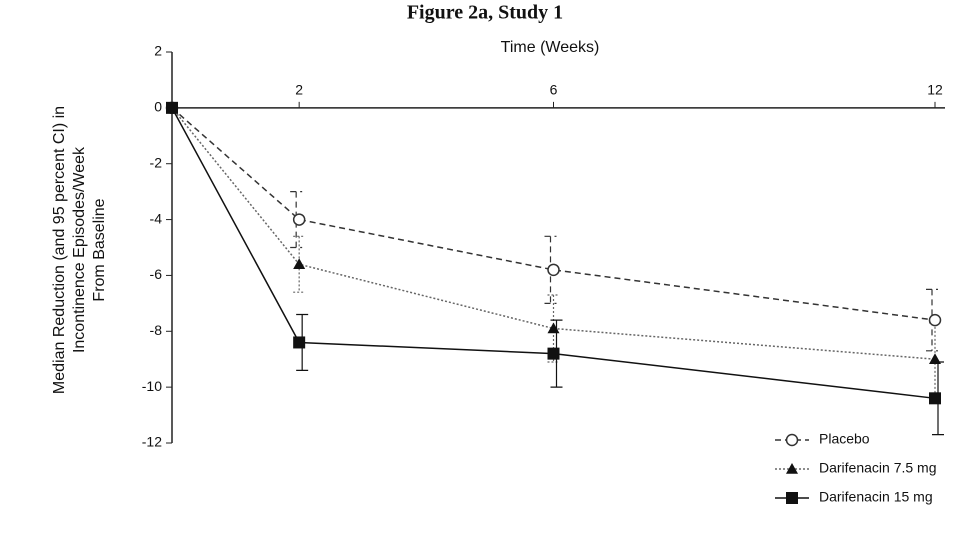  Describe the element at coordinates (878, 468) in the screenshot. I see `legend-label: Darifenacin 7.5 mg` at that location.